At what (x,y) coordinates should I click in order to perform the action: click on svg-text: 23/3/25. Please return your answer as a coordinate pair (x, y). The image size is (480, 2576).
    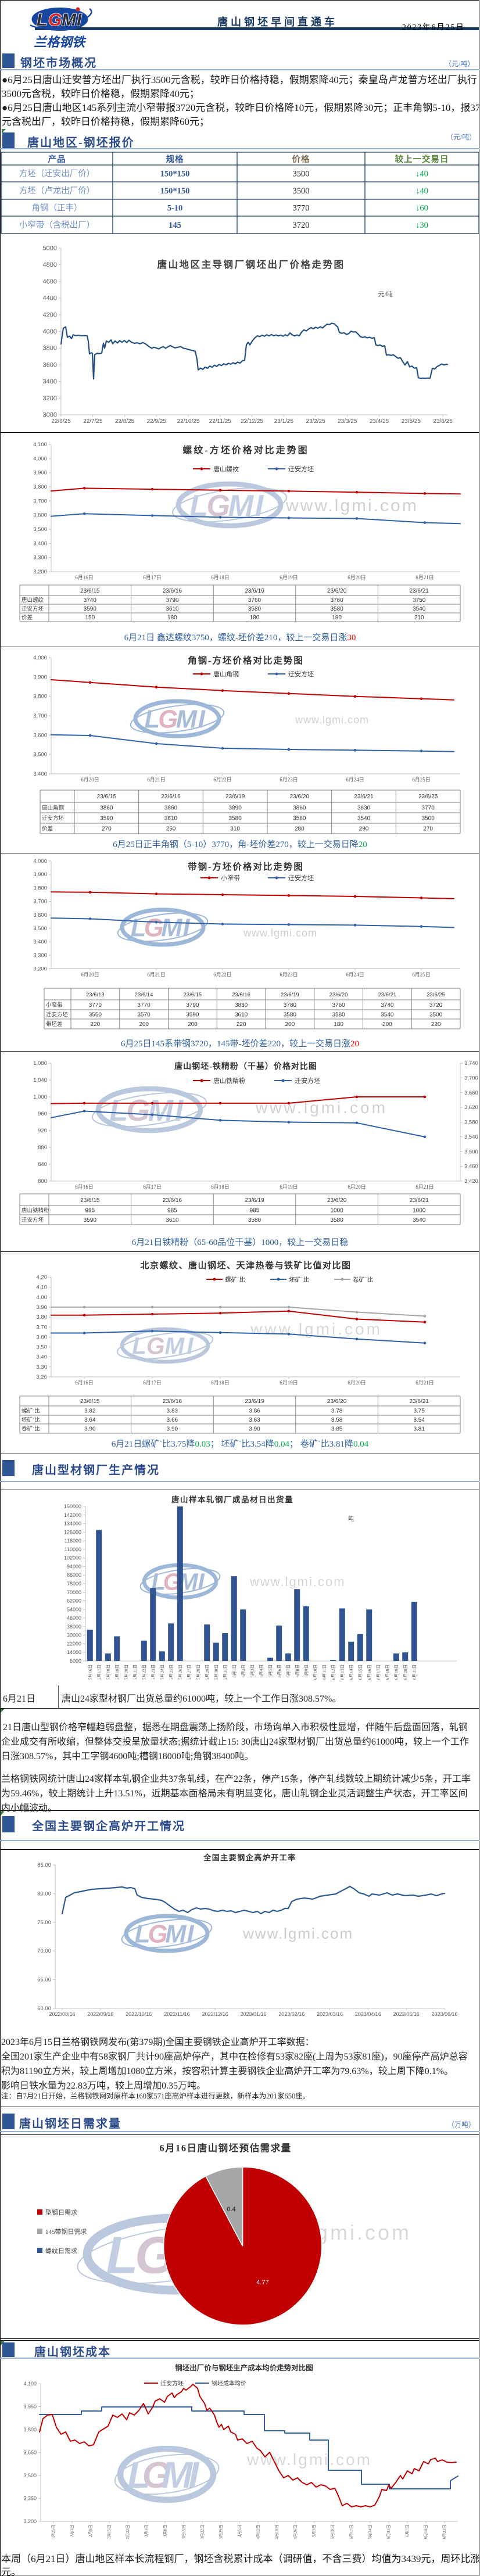
    Looking at the image, I should click on (347, 421).